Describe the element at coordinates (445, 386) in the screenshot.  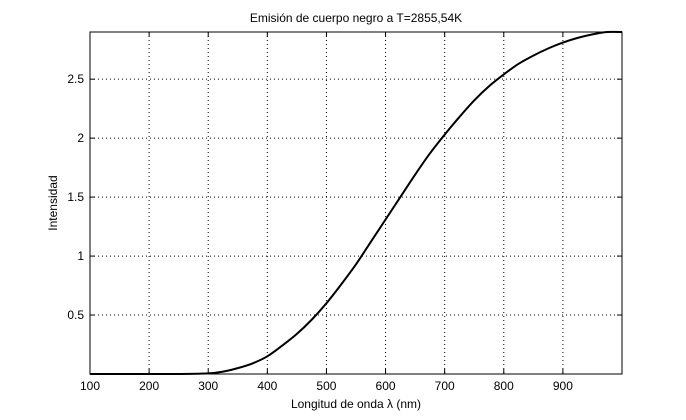
I see `x-tick-label: 700` at that location.